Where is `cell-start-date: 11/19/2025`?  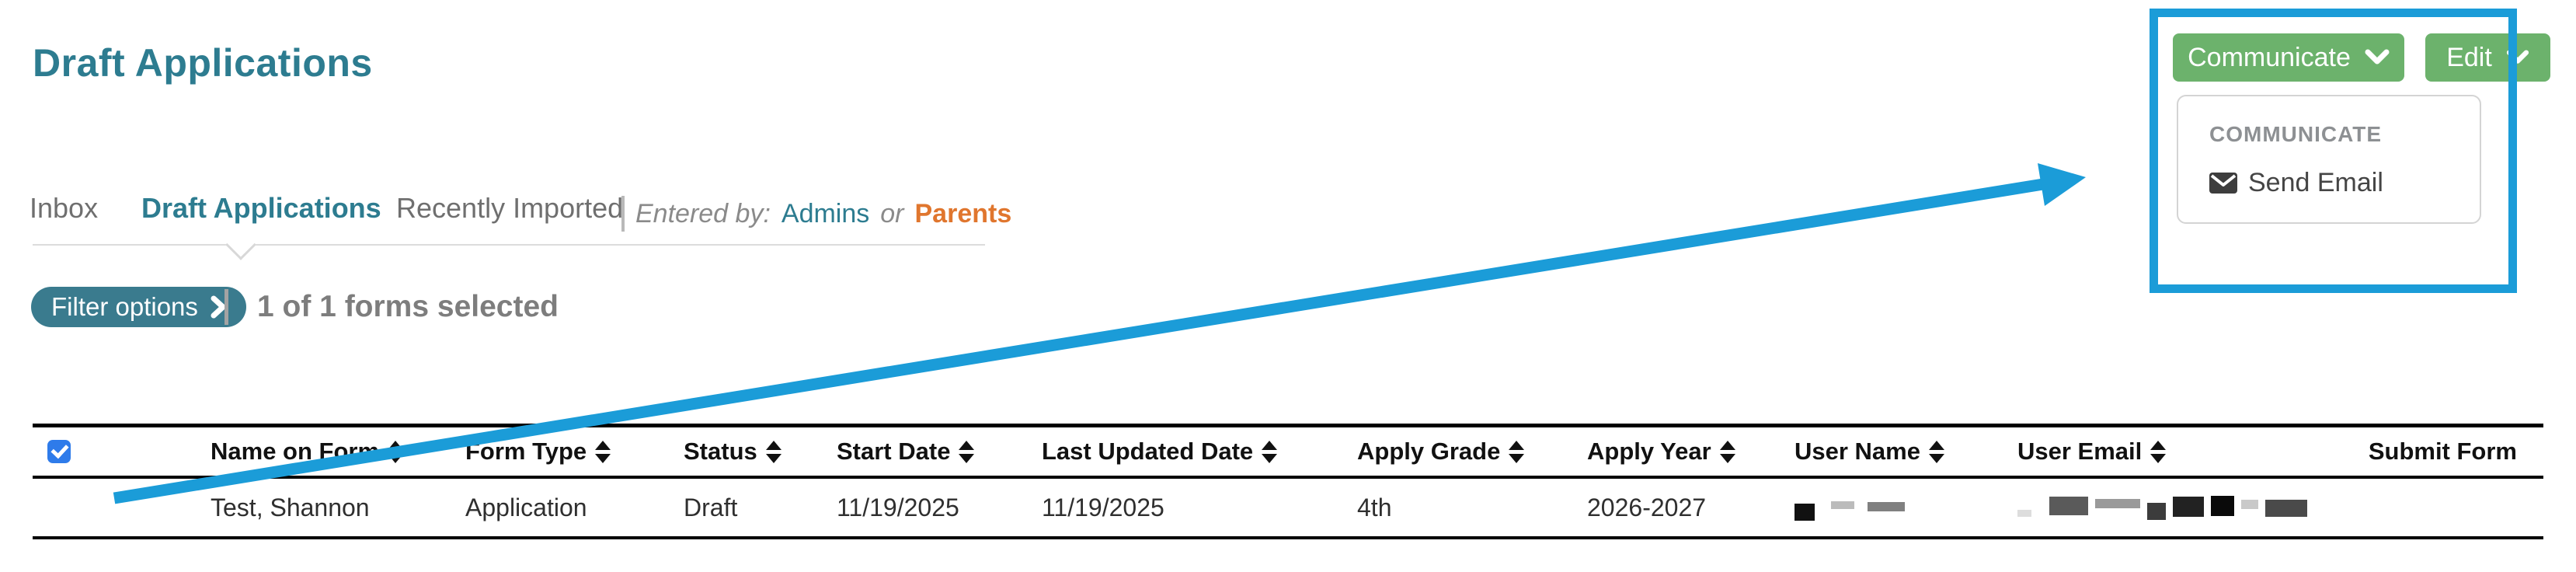
cell-start-date: 11/19/2025 is located at coordinates (898, 507).